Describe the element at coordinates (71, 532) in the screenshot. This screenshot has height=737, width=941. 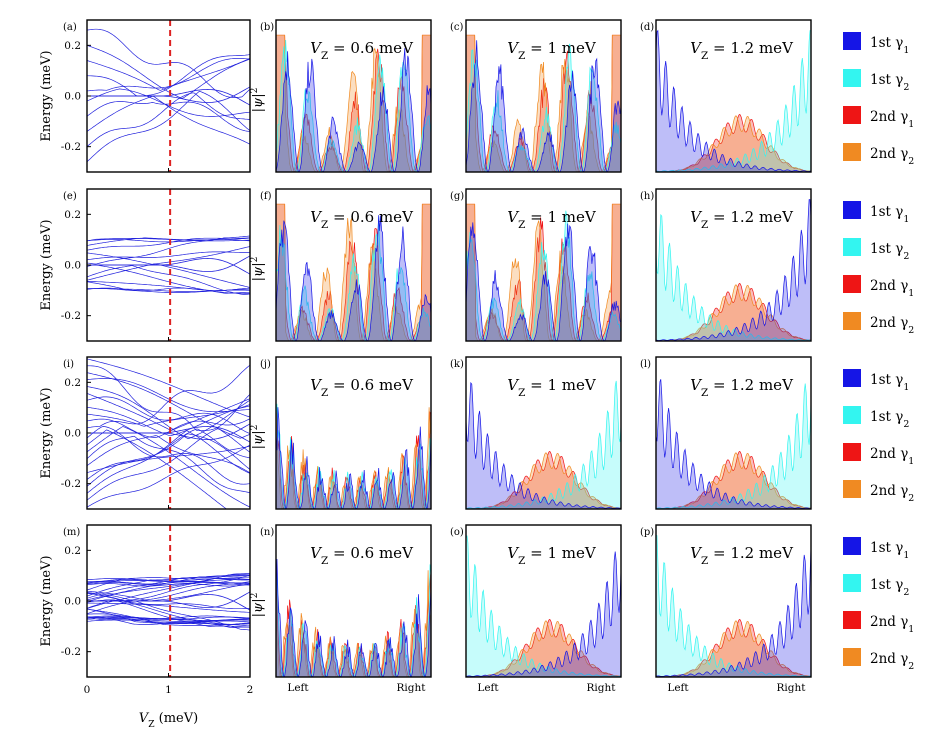
I see `panel-label: (m)` at that location.